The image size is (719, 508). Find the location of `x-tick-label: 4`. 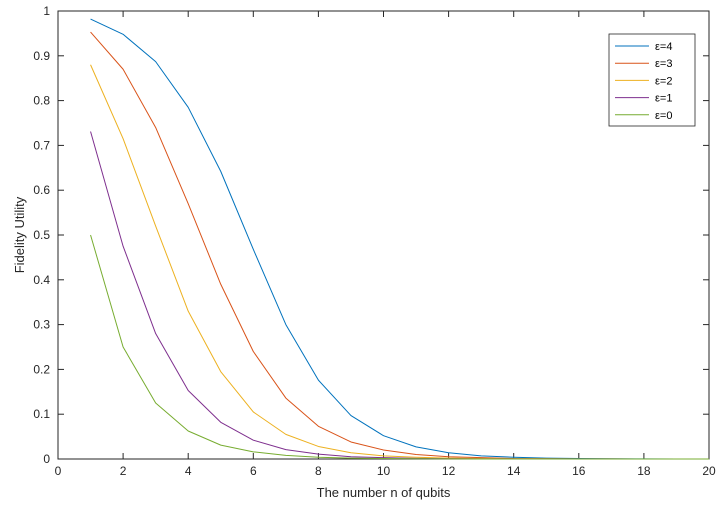

x-tick-label: 4 is located at coordinates (188, 471).